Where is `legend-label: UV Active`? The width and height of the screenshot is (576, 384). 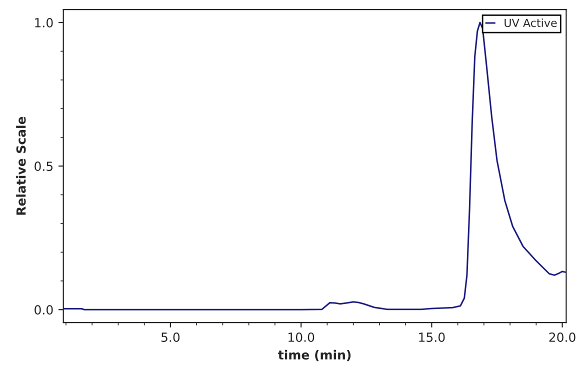 legend-label: UV Active is located at coordinates (530, 23).